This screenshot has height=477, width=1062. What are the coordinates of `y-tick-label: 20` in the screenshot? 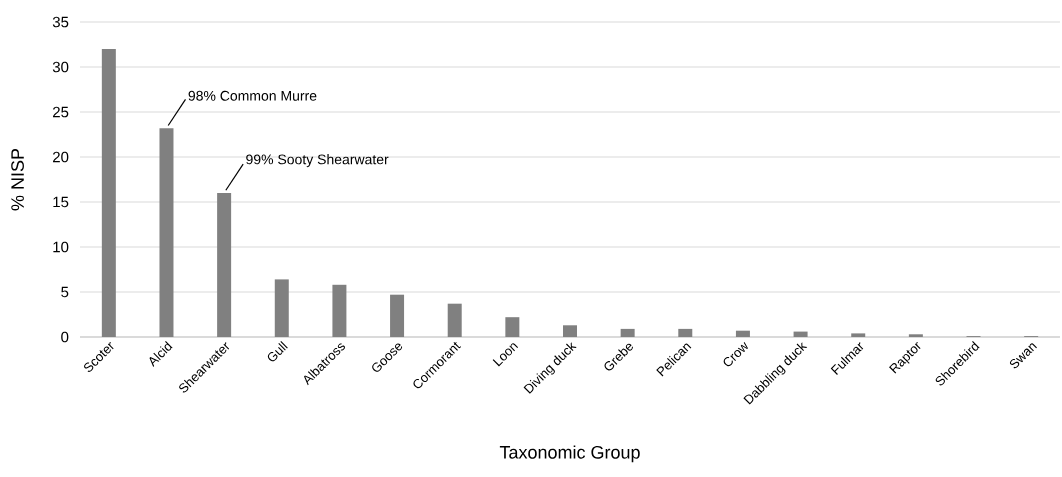 It's located at (61, 157).